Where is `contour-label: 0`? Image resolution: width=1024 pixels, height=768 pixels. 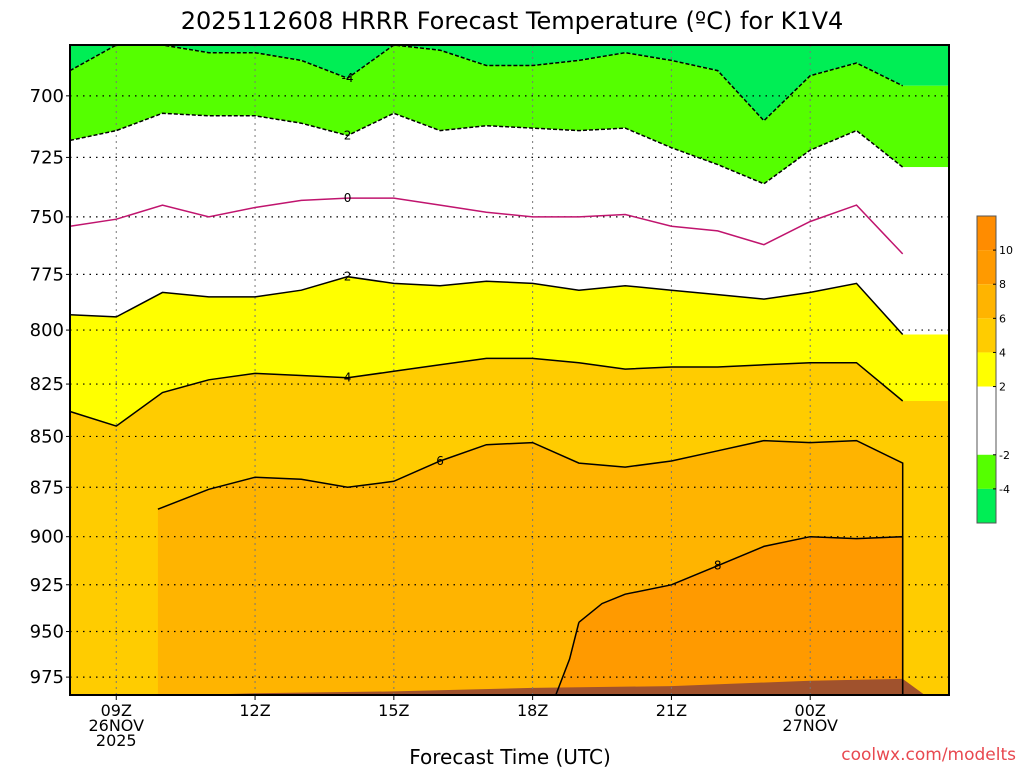 contour-label: 0 is located at coordinates (348, 198).